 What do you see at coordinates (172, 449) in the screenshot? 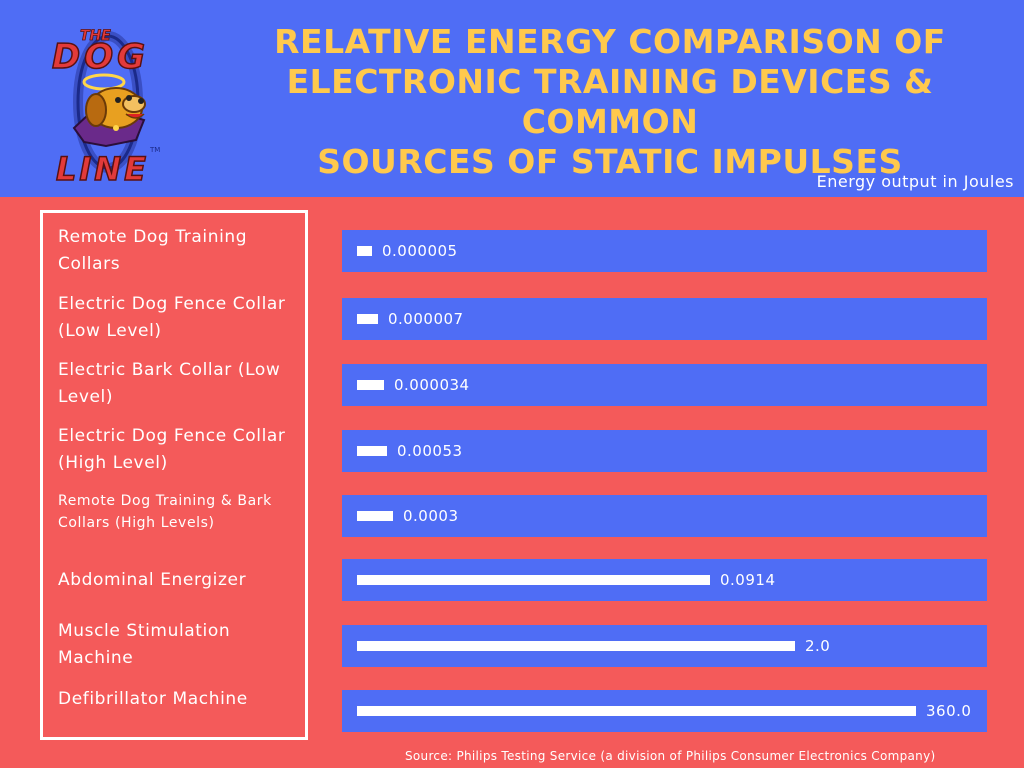
I see `category-label: Electric Dog Fence Collar (High Level)` at bounding box center [172, 449].